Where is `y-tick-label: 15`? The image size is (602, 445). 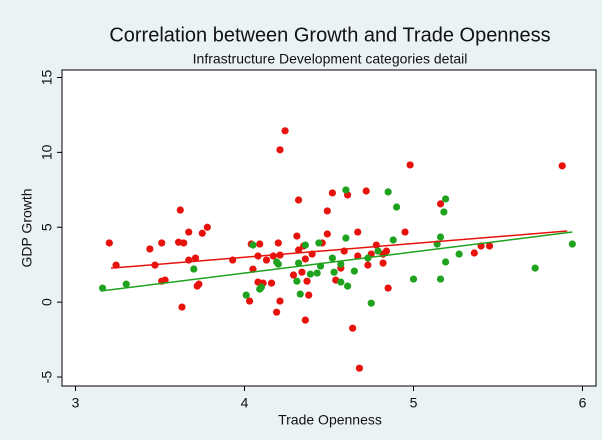 y-tick-label: 15 is located at coordinates (47, 77).